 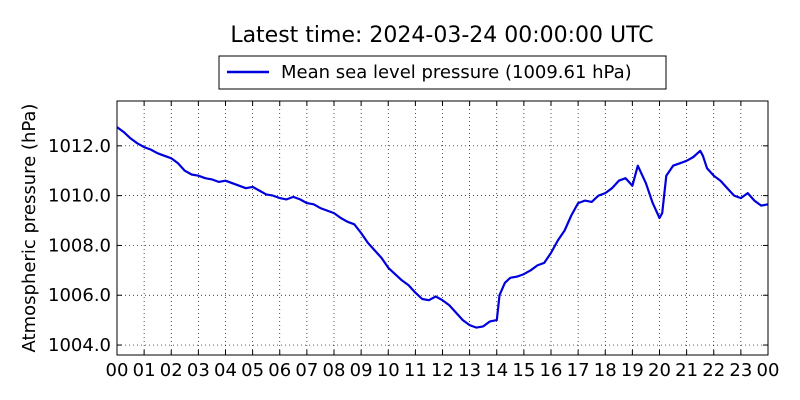 What do you see at coordinates (171, 370) in the screenshot?
I see `x-tick-label: 02` at bounding box center [171, 370].